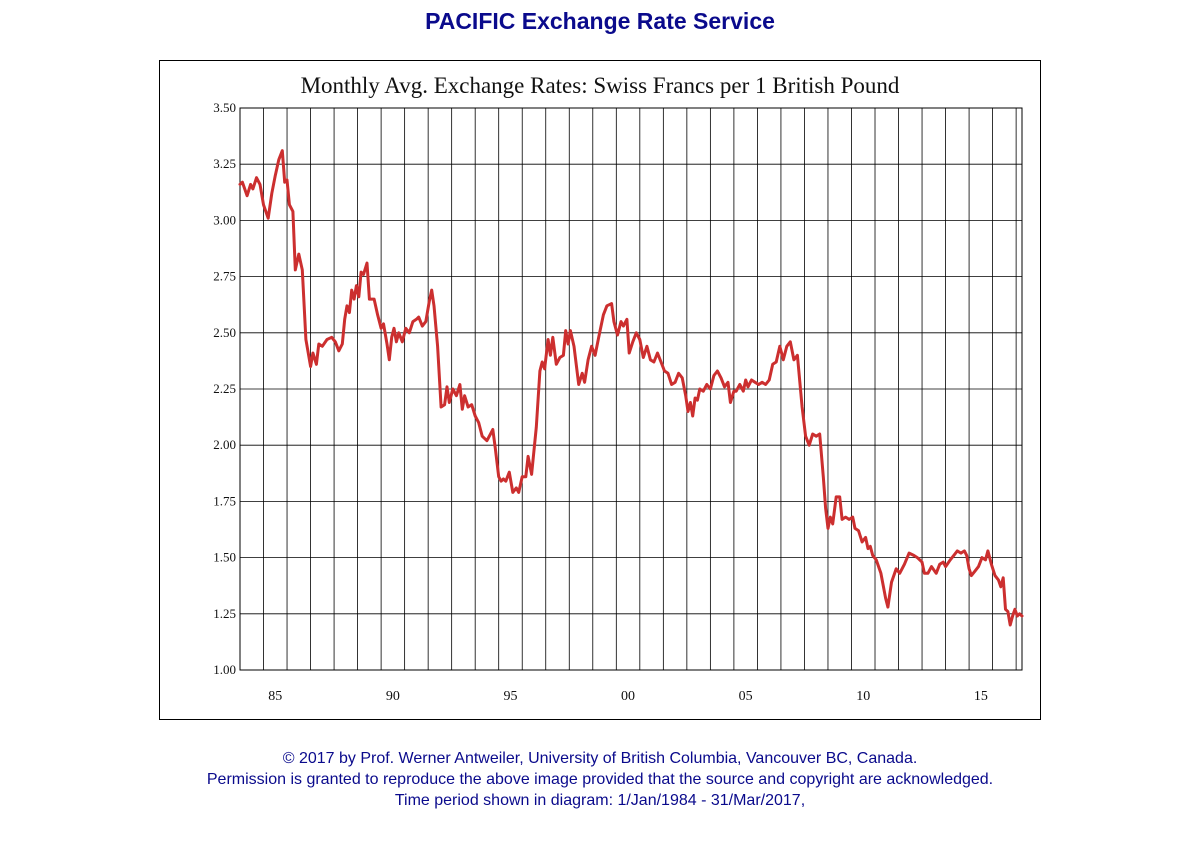 The height and width of the screenshot is (852, 1200). What do you see at coordinates (600, 21) in the screenshot?
I see `site-title: PACIFIC Exchange Rate Service` at bounding box center [600, 21].